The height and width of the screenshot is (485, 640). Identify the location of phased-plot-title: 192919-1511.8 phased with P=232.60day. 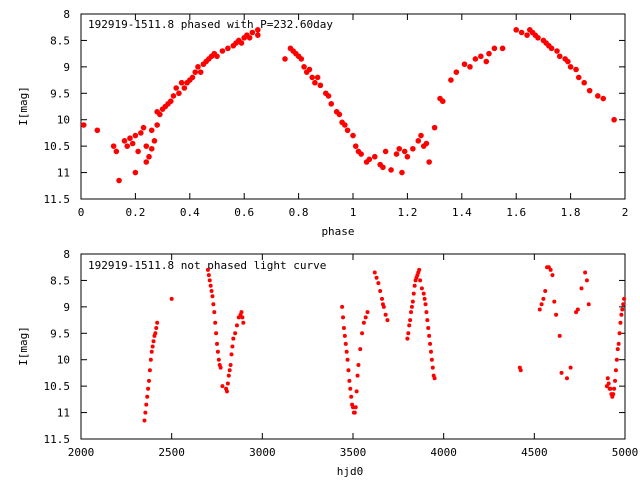
(210, 24).